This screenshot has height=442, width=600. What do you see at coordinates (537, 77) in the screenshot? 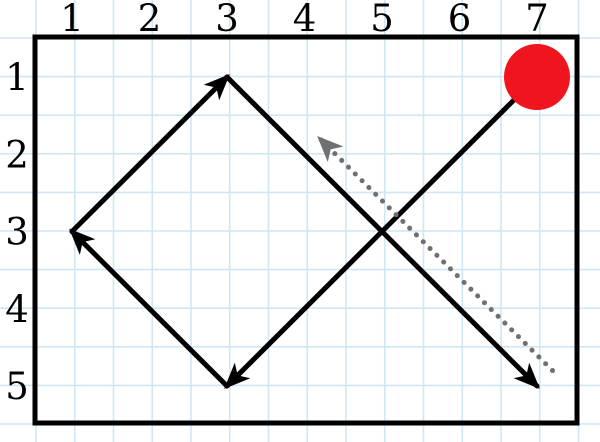
I see `start-point-marker` at bounding box center [537, 77].